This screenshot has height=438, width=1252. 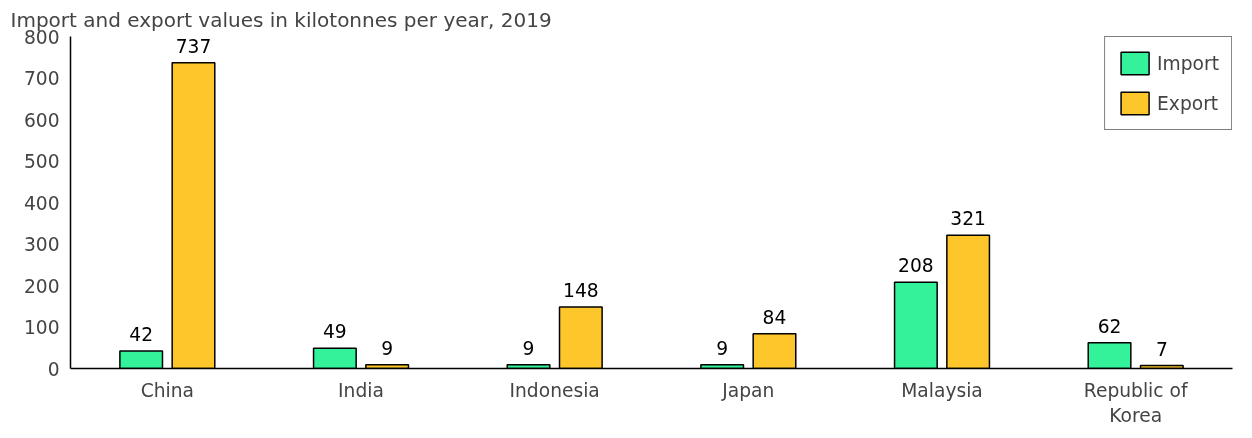 What do you see at coordinates (141, 335) in the screenshot?
I see `data-label: 42` at bounding box center [141, 335].